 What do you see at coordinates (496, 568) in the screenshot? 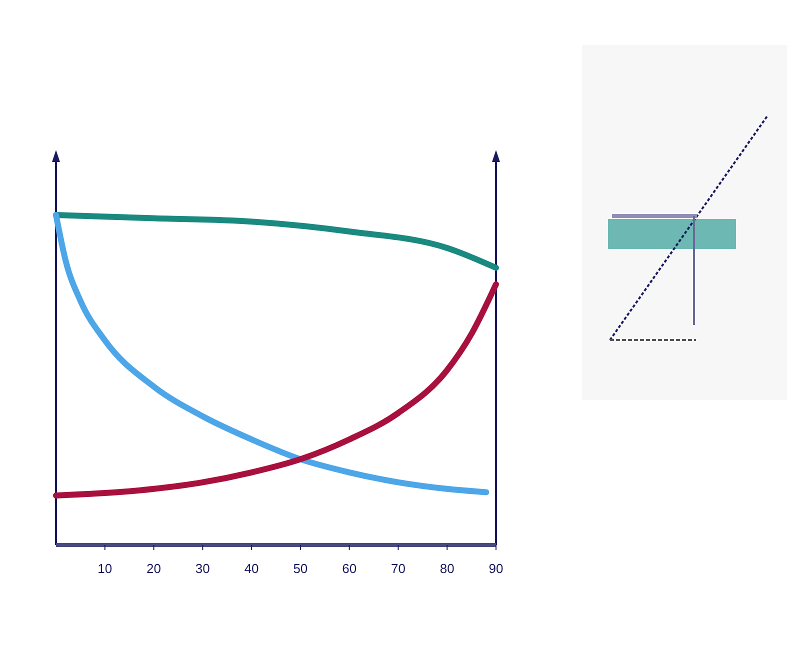
I see `x-tick-label: 90` at bounding box center [496, 568].